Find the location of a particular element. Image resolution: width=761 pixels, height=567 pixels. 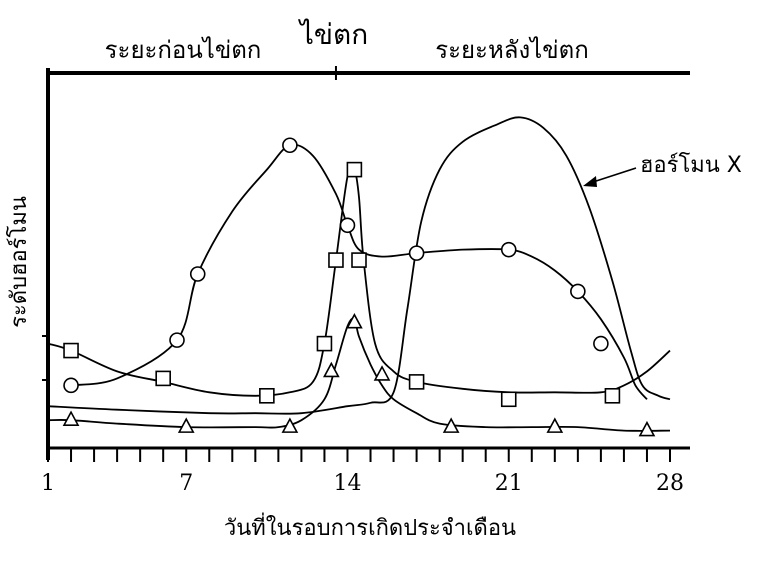

y-axis-label: ระดับฮอร์โมน is located at coordinates (19, 262).